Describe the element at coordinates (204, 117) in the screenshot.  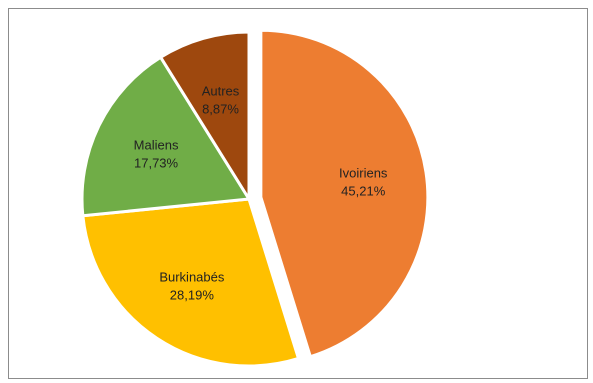
I see `pie-slice-autres` at that location.